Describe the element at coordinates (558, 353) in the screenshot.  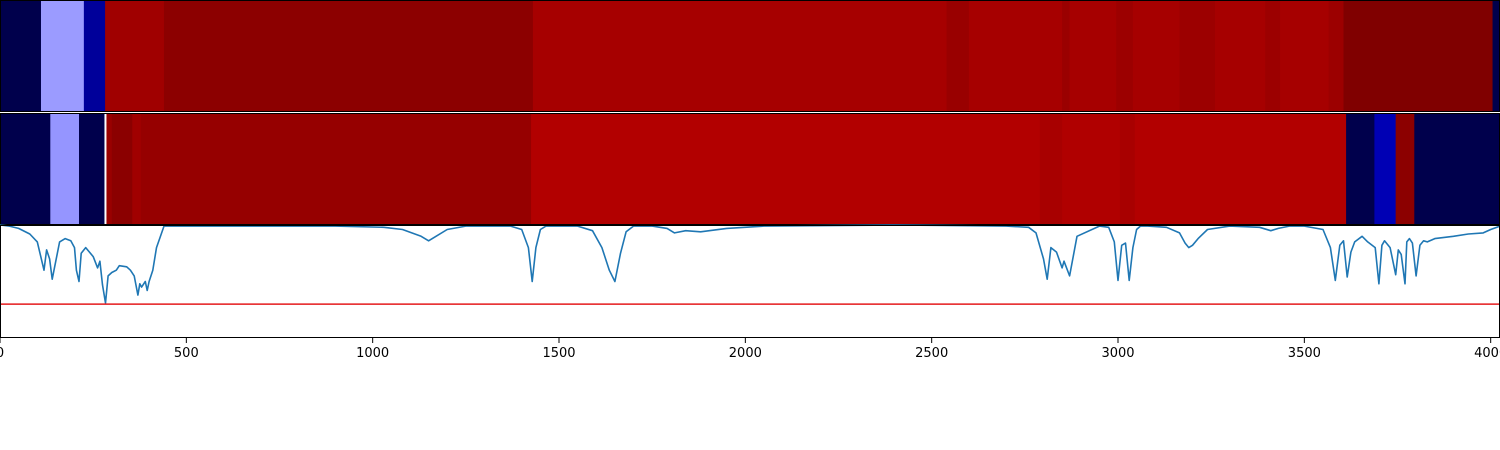
I see `x-tick-label: 1500` at that location.